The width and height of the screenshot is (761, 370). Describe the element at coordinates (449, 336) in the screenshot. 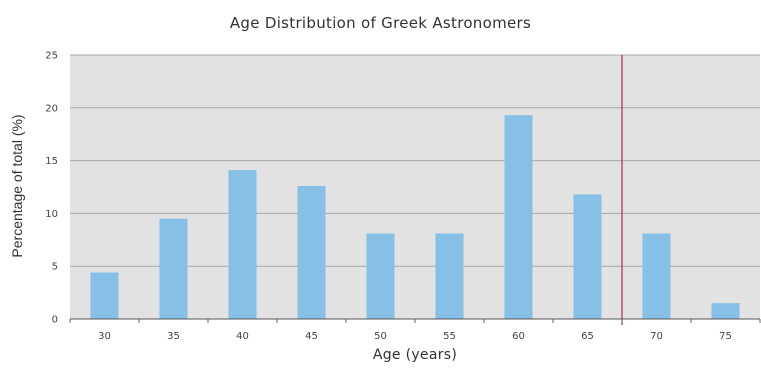

I see `x-tick-label: 55` at that location.